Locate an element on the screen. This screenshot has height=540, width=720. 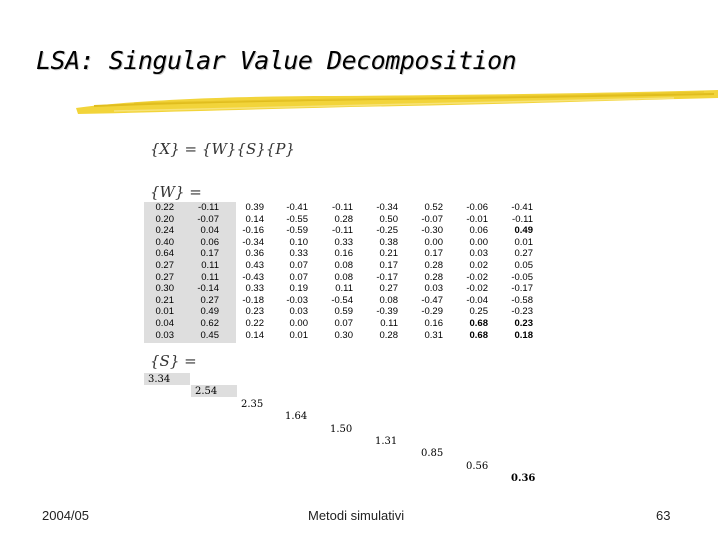
s-diagonal-value: 0.85 is located at coordinates (432, 454).